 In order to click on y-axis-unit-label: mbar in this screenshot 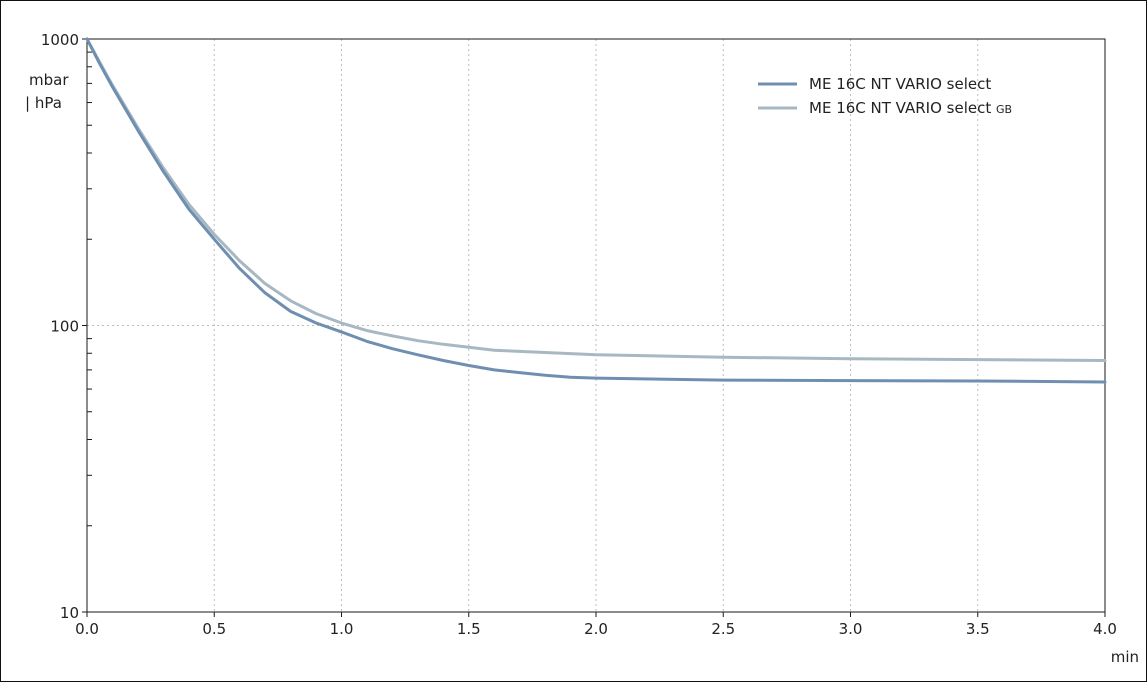, I will do `click(49, 80)`.